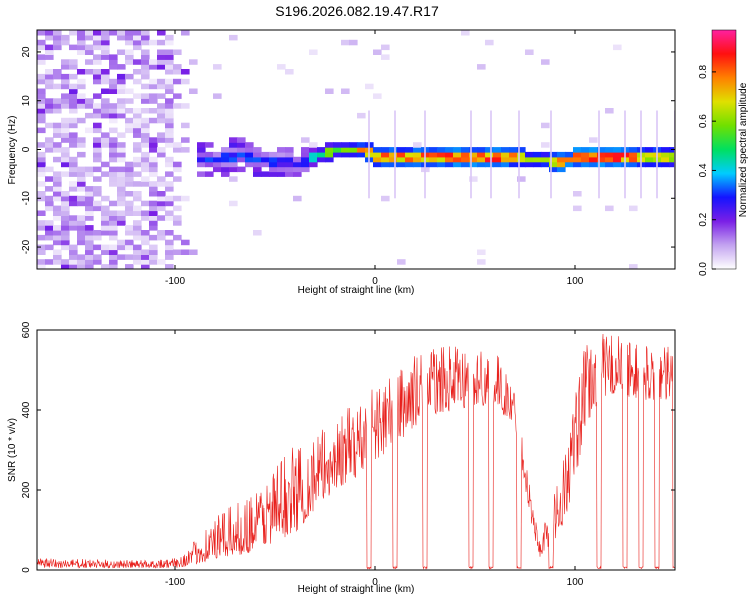 This screenshot has height=600, width=750. Describe the element at coordinates (26, 570) in the screenshot. I see `snr-y-tick-label: 0` at that location.